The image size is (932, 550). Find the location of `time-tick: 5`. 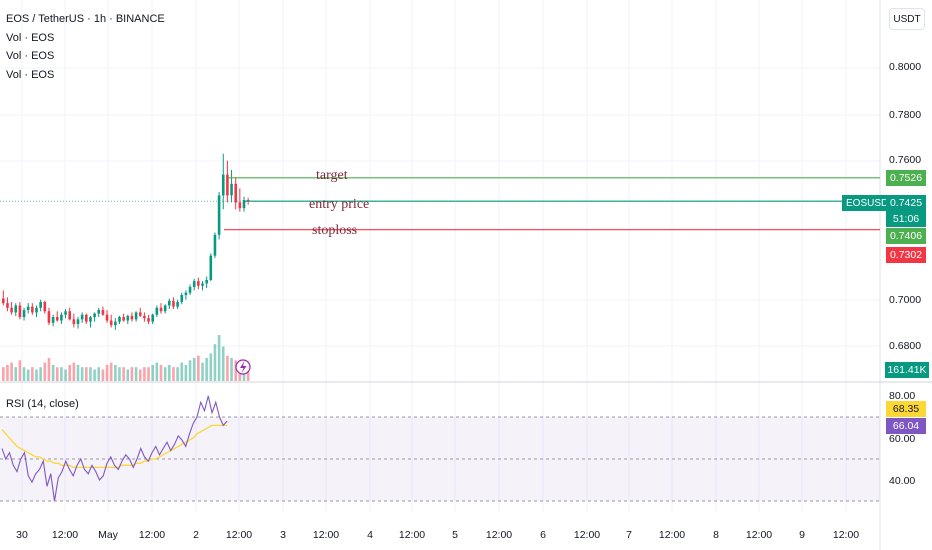

time-tick: 5 is located at coordinates (455, 535).